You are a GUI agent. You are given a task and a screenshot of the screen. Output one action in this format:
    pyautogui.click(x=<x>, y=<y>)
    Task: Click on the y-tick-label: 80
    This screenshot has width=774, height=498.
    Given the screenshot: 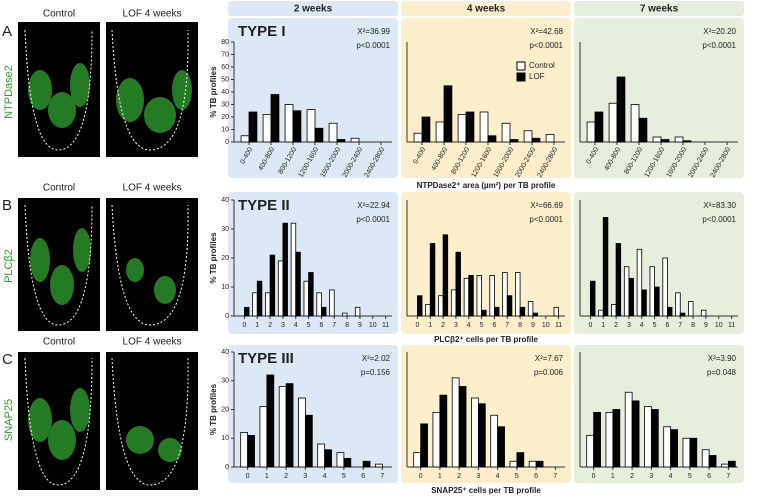 What is the action you would take?
    pyautogui.click(x=225, y=42)
    